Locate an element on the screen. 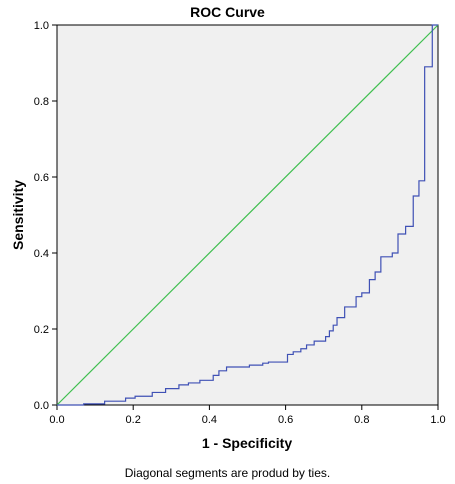 The width and height of the screenshot is (455, 484). x-tick-label: 0.0 is located at coordinates (56, 420).